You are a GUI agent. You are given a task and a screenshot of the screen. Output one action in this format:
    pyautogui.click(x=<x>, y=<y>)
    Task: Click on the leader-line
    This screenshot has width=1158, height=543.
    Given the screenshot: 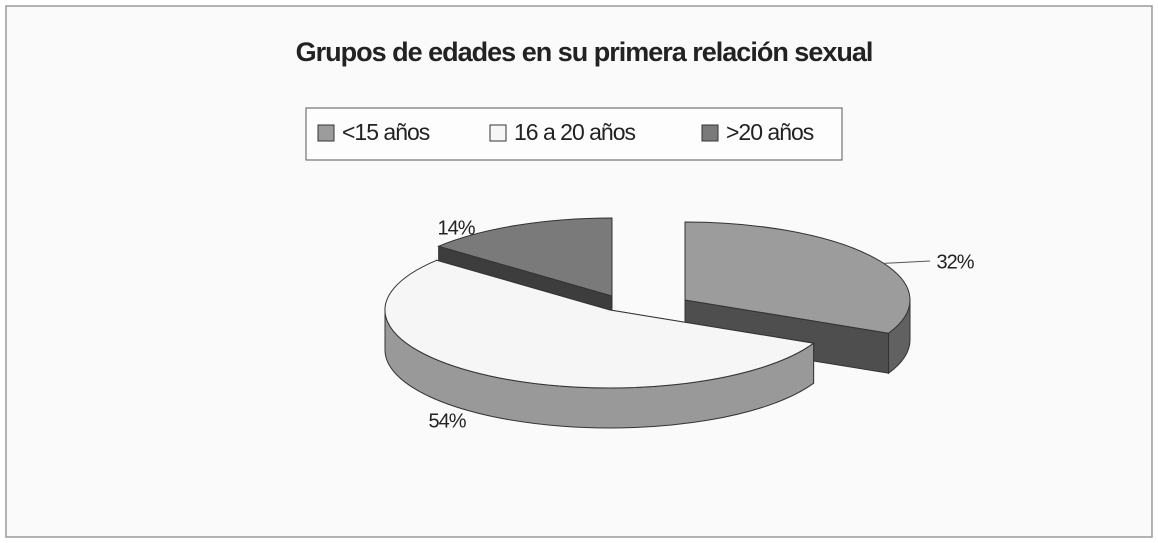 What is the action you would take?
    pyautogui.click(x=907, y=262)
    